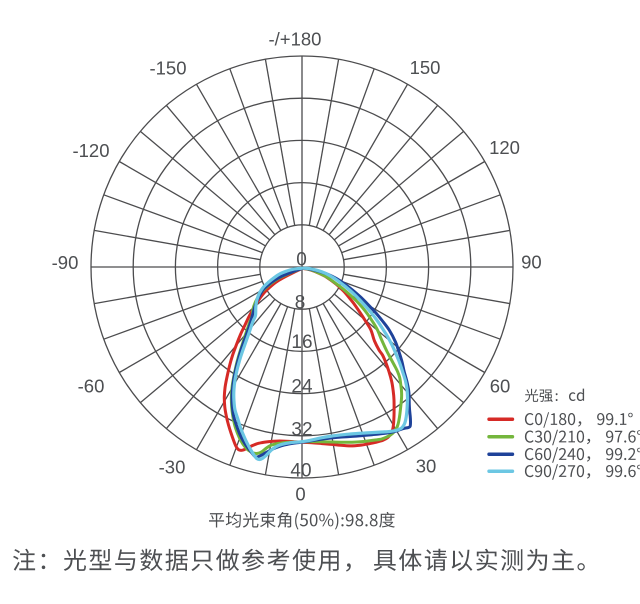 This screenshot has height=604, width=640. I want to click on svg-text: 150, so click(425, 67).